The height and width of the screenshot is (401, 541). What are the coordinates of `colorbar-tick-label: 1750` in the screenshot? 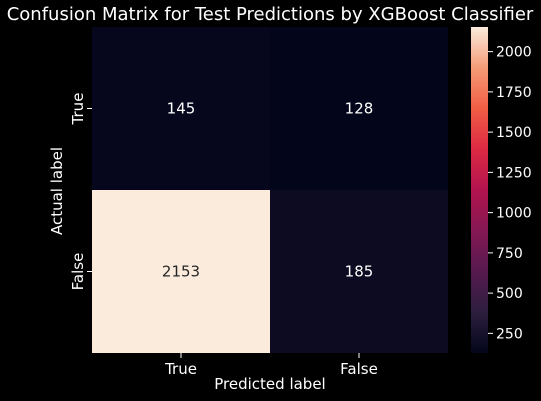 It's located at (514, 93).